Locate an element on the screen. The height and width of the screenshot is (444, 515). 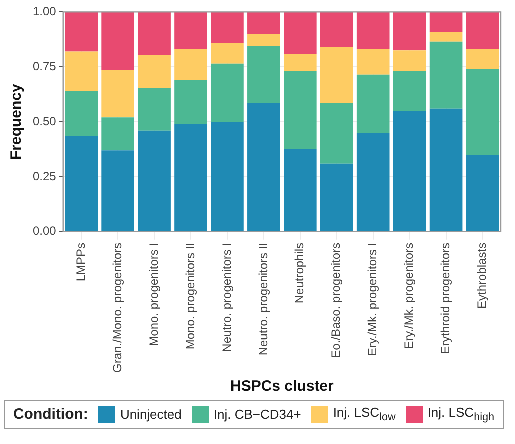
x-tick-label: Ery./Mk. progenitors I is located at coordinates (373, 299).